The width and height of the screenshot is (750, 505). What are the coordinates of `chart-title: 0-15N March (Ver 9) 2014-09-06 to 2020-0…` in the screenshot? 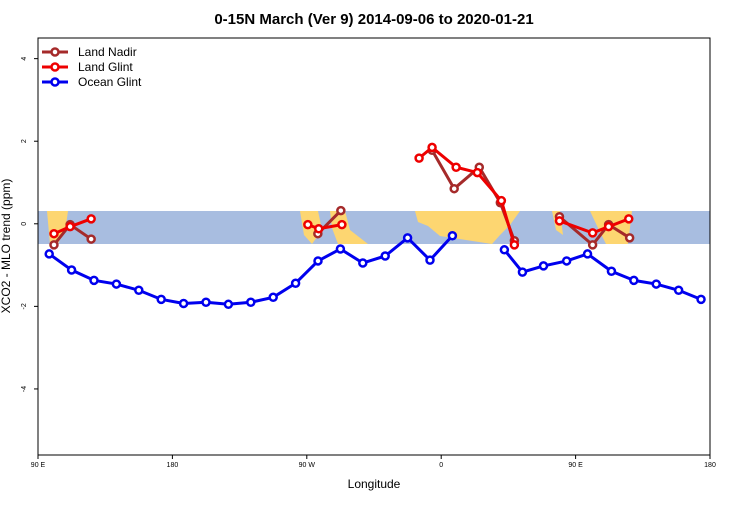 It's located at (373, 19).